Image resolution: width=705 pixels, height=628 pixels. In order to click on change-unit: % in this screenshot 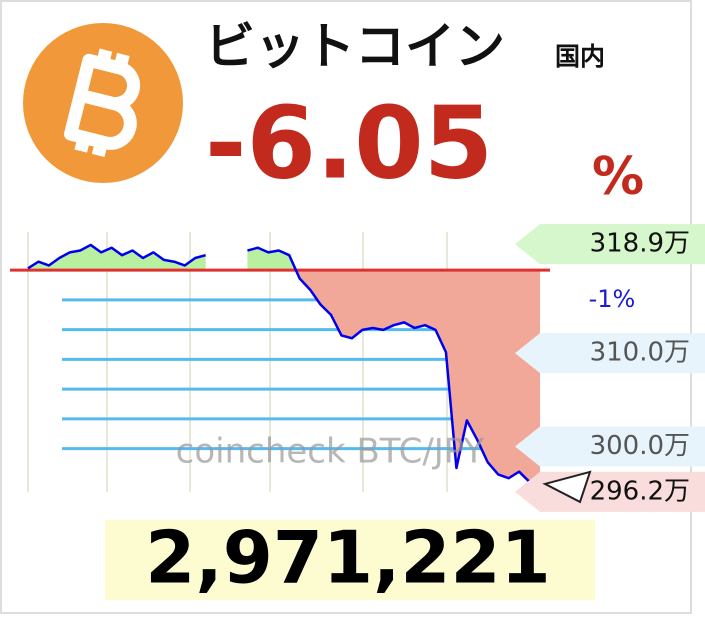, I will do `click(618, 177)`.